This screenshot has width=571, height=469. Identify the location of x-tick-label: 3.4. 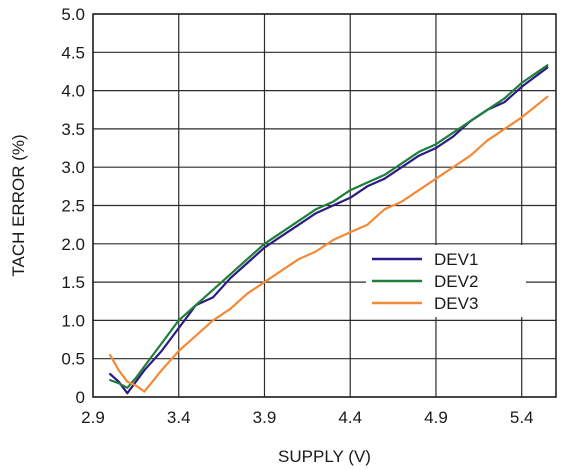
(179, 417).